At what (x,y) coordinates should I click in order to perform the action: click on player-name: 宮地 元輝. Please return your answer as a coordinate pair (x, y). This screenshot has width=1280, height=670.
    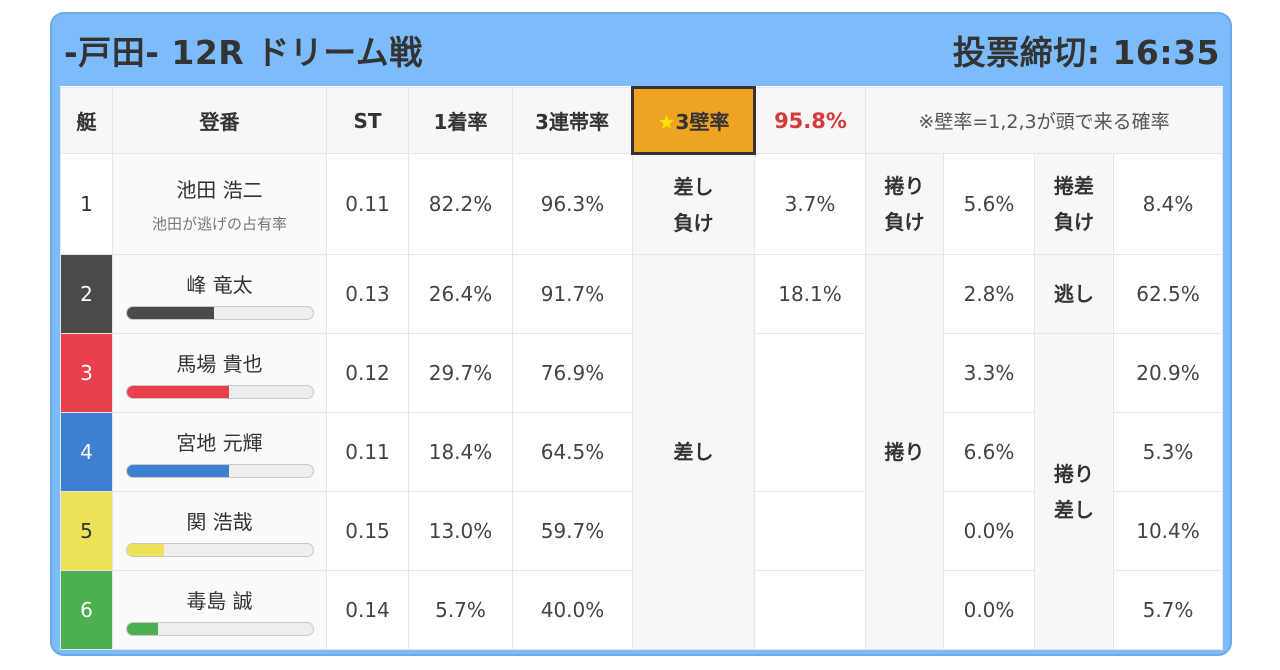
    Looking at the image, I should click on (219, 442).